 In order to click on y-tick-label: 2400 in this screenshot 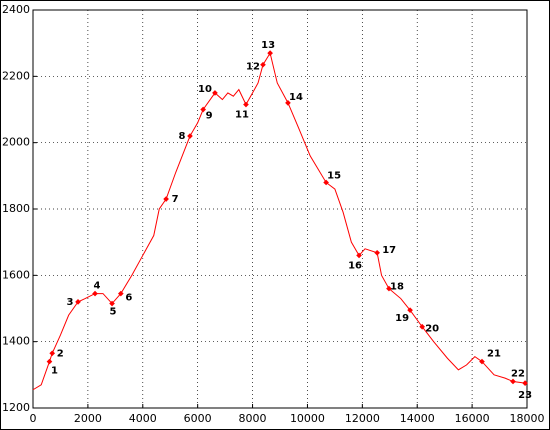, I will do `click(16, 9)`.